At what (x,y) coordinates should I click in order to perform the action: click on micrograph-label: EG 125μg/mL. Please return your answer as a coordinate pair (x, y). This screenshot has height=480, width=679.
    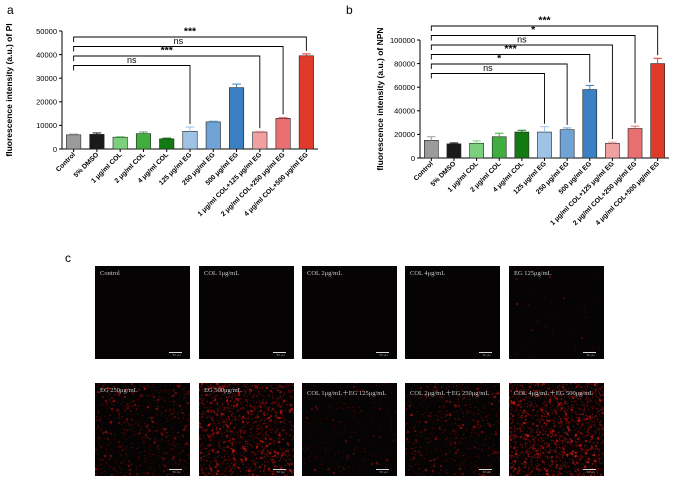
    Looking at the image, I should click on (533, 273).